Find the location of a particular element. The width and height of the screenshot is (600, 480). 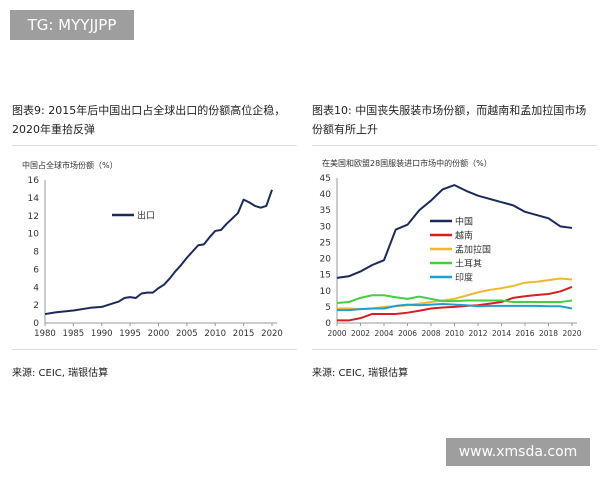

x-tick-label: 2014 is located at coordinates (501, 333).